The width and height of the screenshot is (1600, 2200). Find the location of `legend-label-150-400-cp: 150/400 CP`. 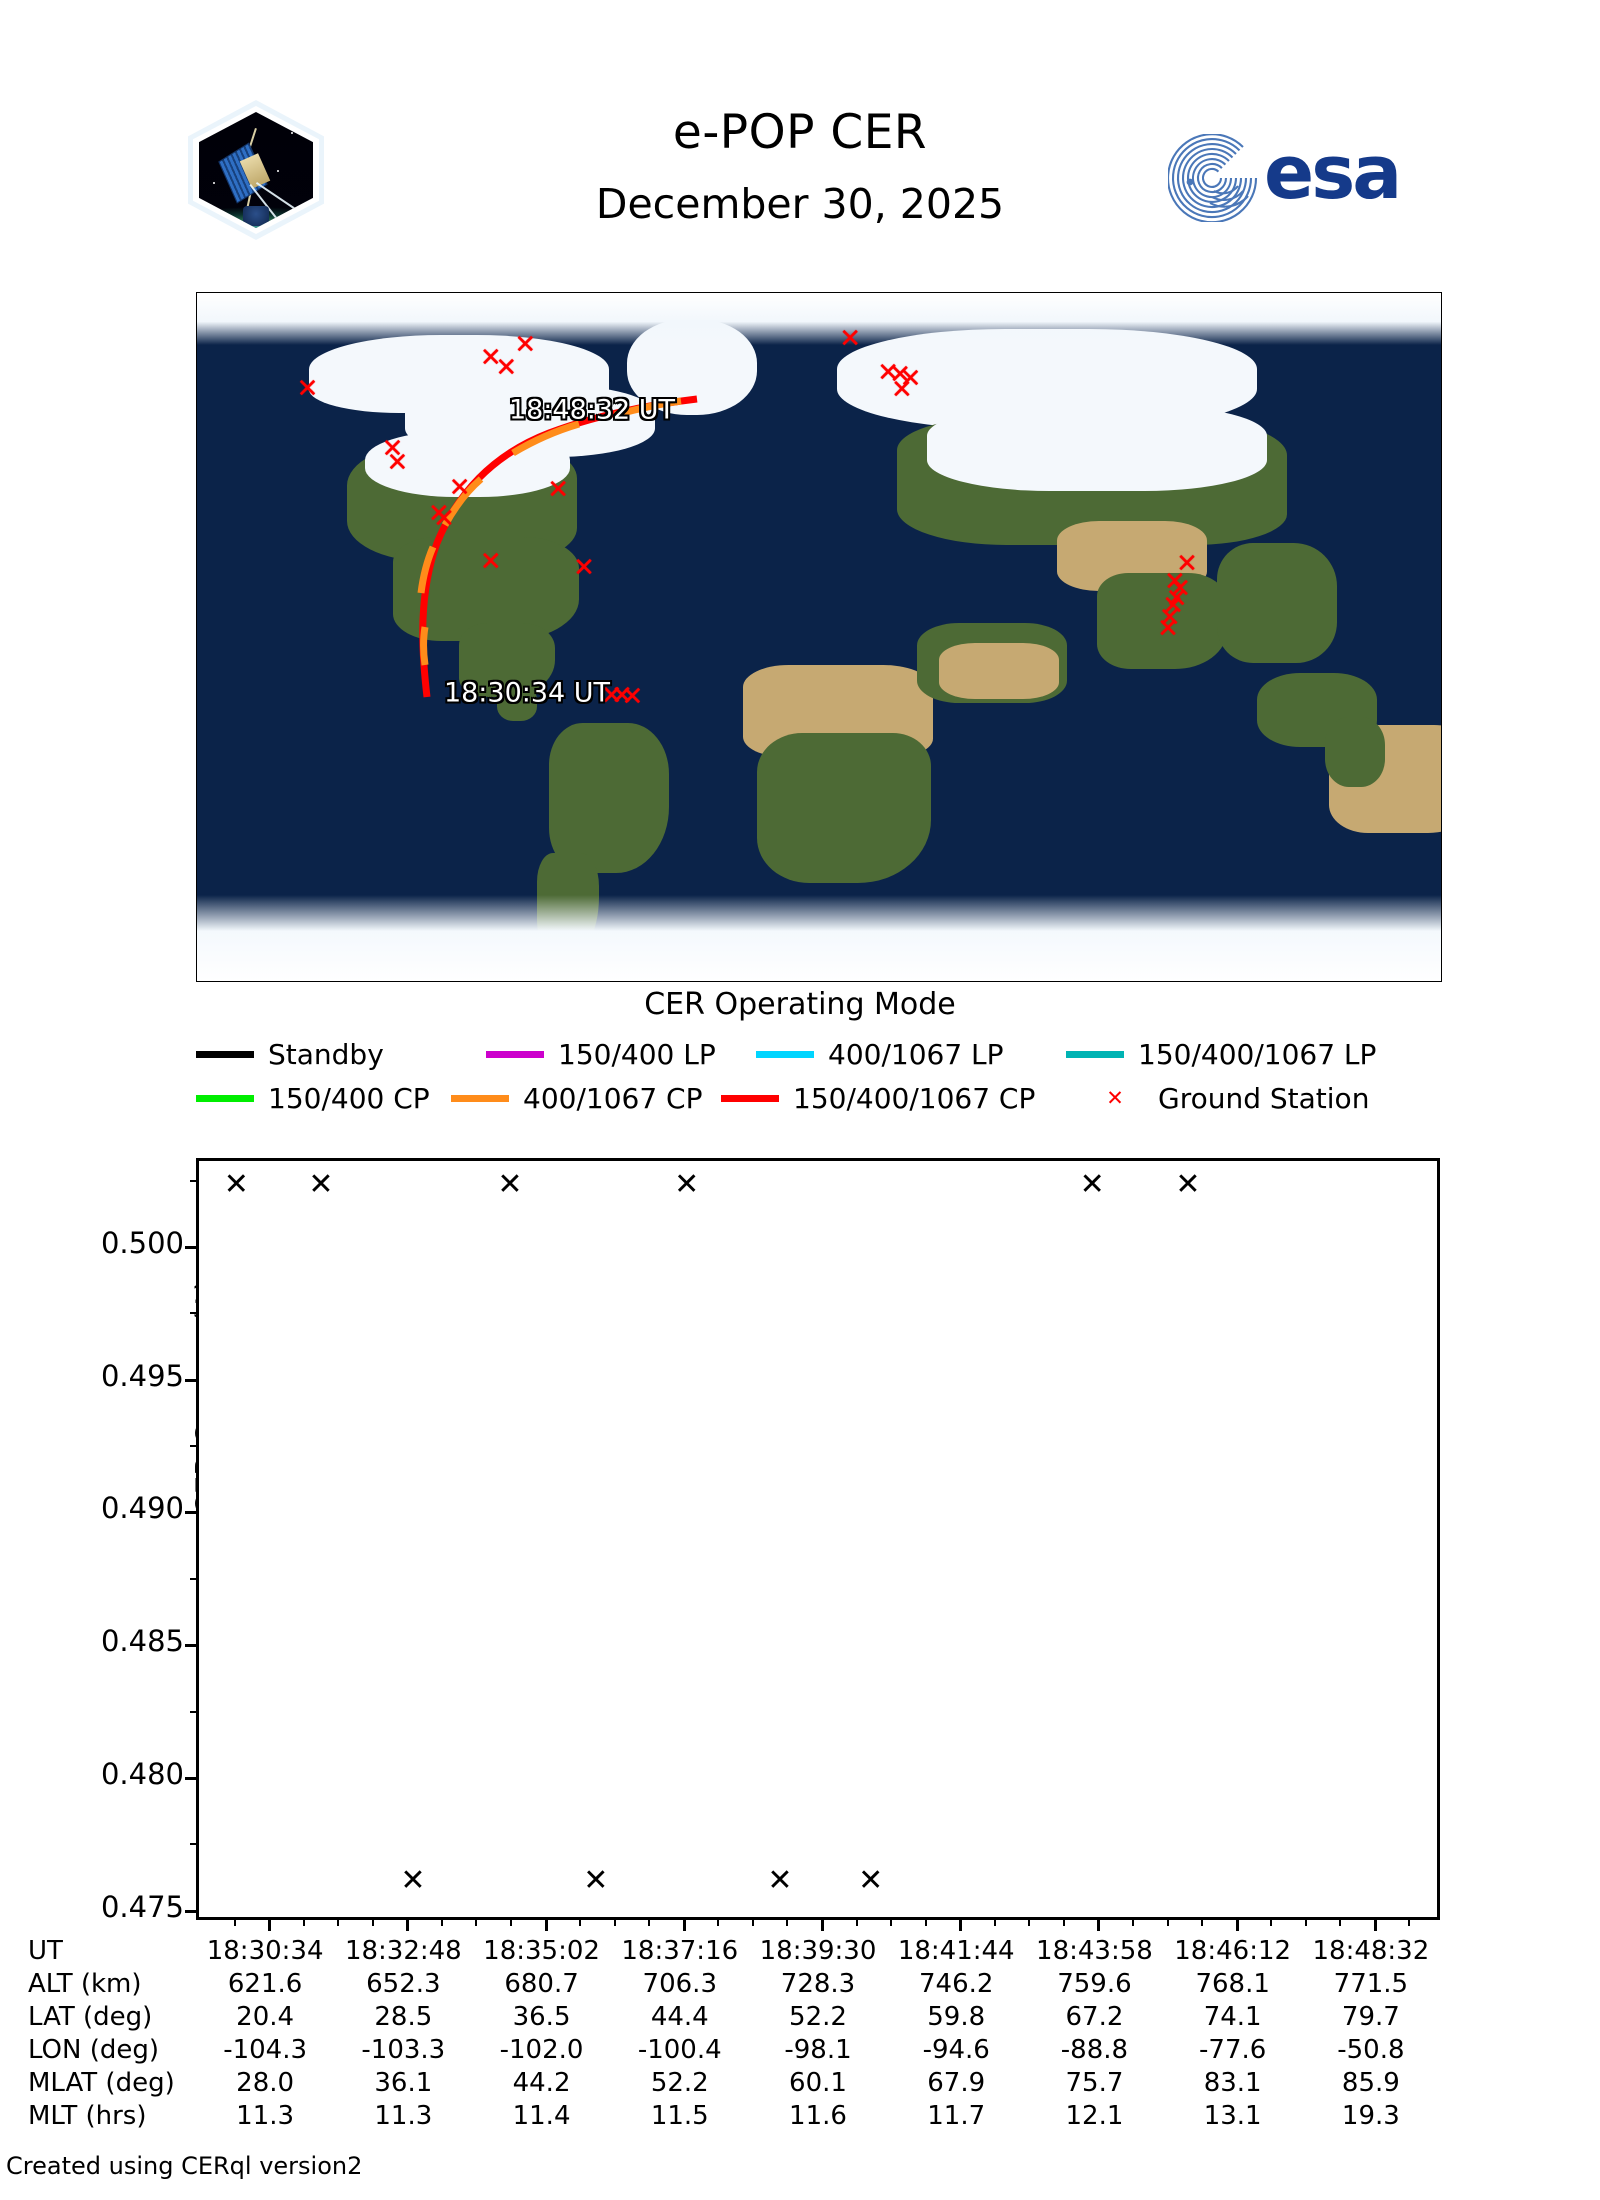

legend-label-150-400-cp: 150/400 CP is located at coordinates (349, 1098).